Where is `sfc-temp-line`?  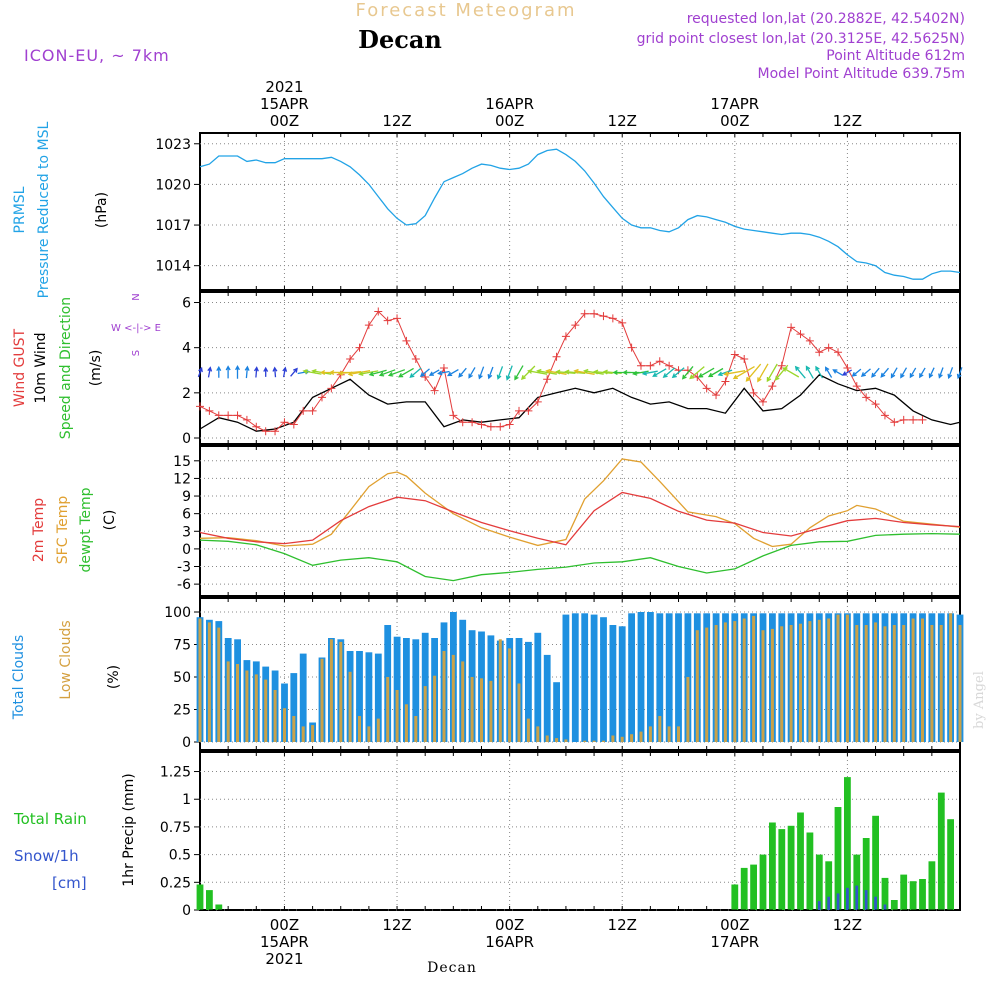 sfc-temp-line is located at coordinates (580, 503).